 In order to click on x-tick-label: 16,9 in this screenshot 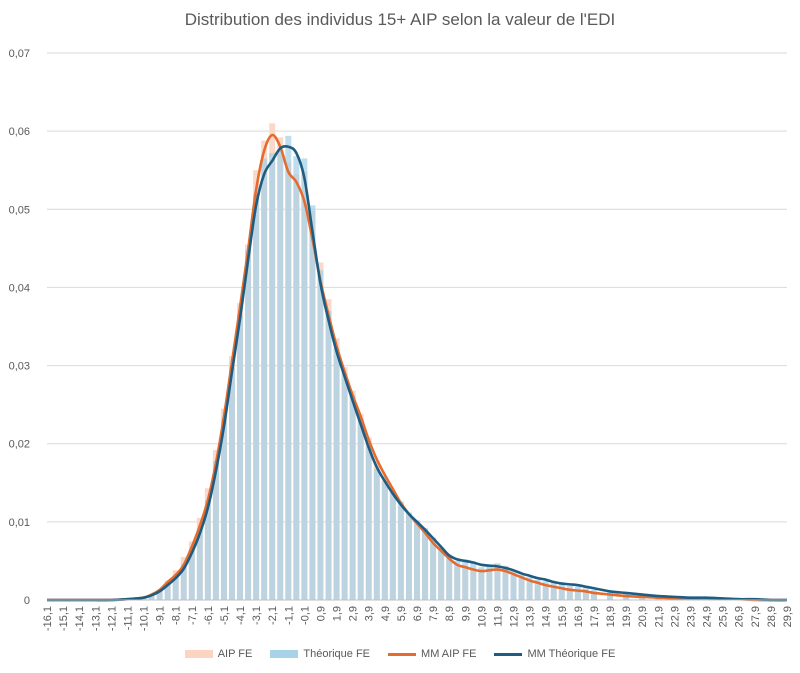, I will do `click(579, 616)`.